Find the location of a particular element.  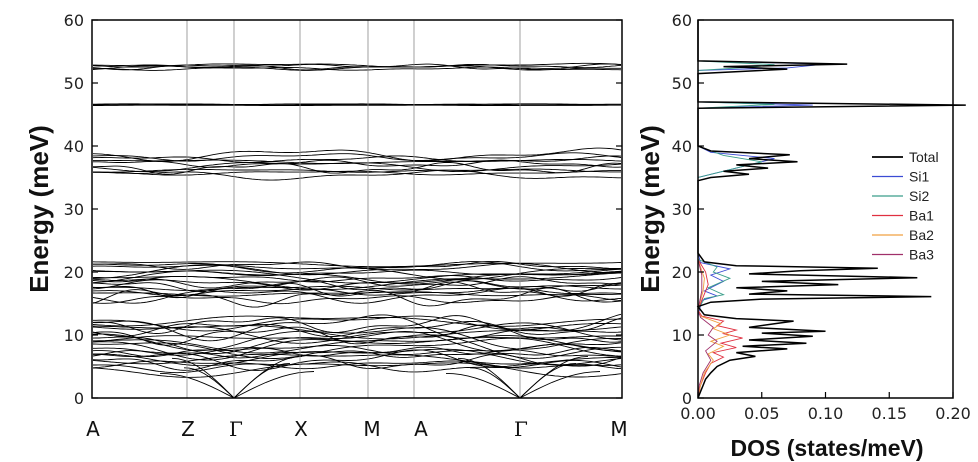

band-y-tick-label: 60 is located at coordinates (74, 20).